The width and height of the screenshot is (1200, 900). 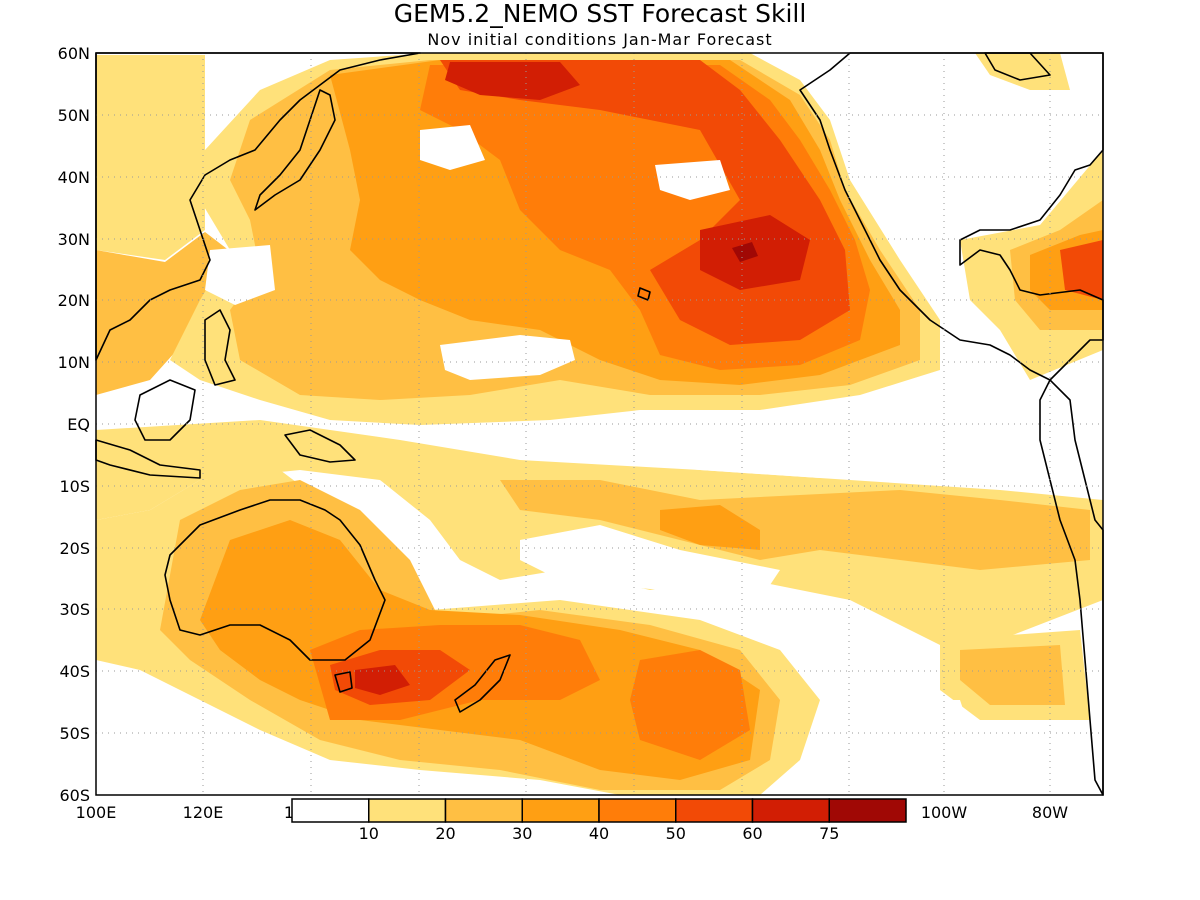 What do you see at coordinates (74, 362) in the screenshot?
I see `lat-label: 10N` at bounding box center [74, 362].